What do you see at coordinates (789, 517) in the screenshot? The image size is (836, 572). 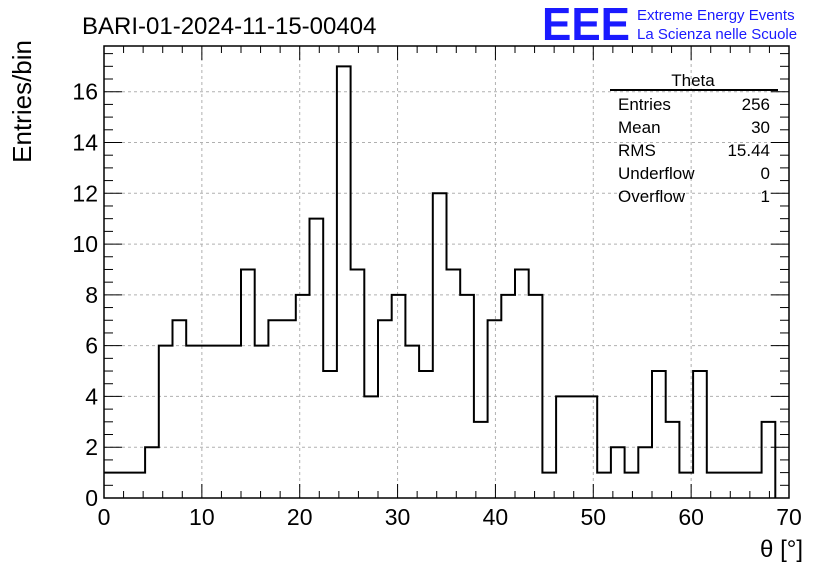 I see `x-tick-label: 70` at bounding box center [789, 517].